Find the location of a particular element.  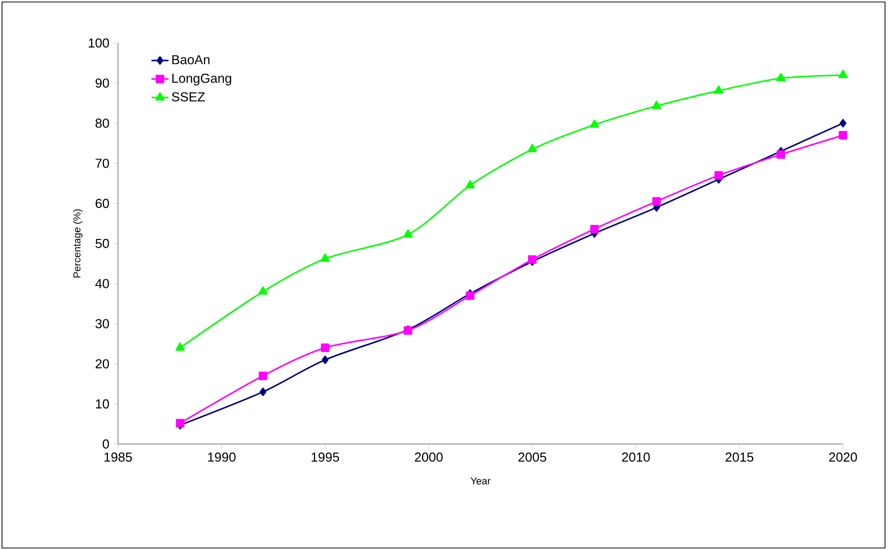

legend-label: LongGang is located at coordinates (202, 80).